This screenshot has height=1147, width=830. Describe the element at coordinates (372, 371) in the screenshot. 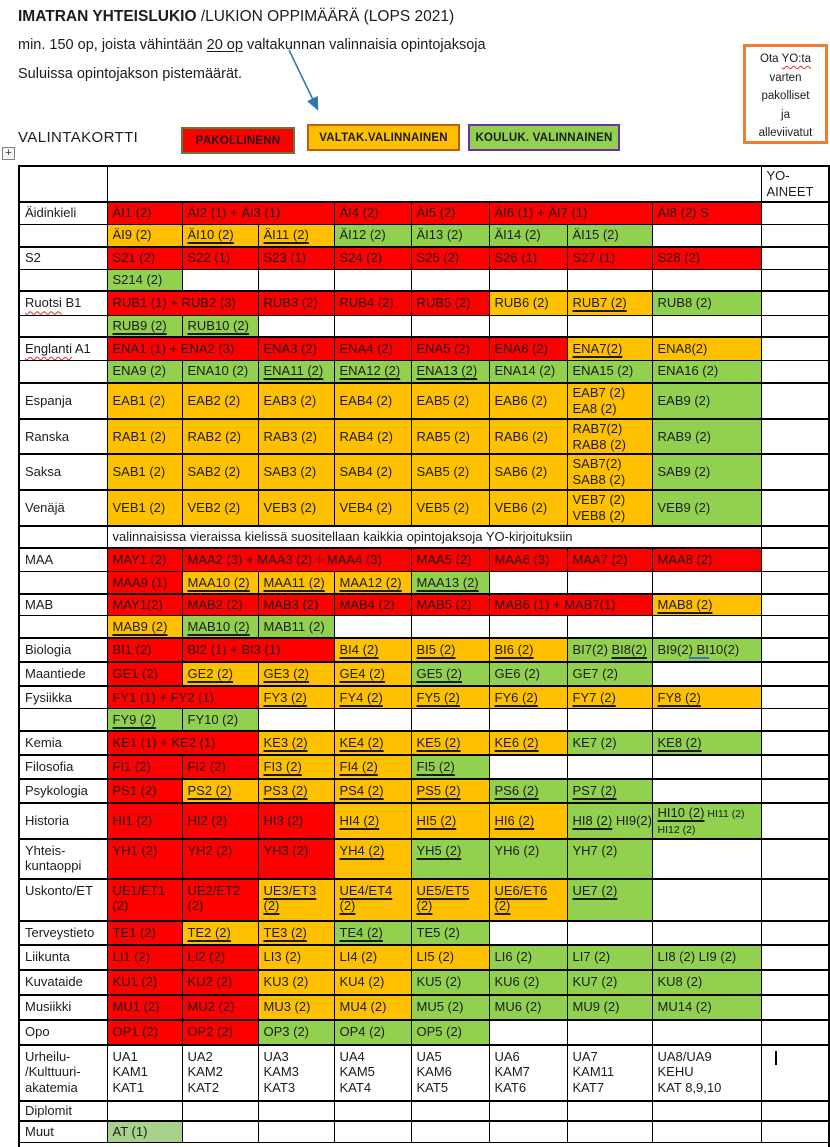

I see `course-cell: ENA12 (2)` at that location.